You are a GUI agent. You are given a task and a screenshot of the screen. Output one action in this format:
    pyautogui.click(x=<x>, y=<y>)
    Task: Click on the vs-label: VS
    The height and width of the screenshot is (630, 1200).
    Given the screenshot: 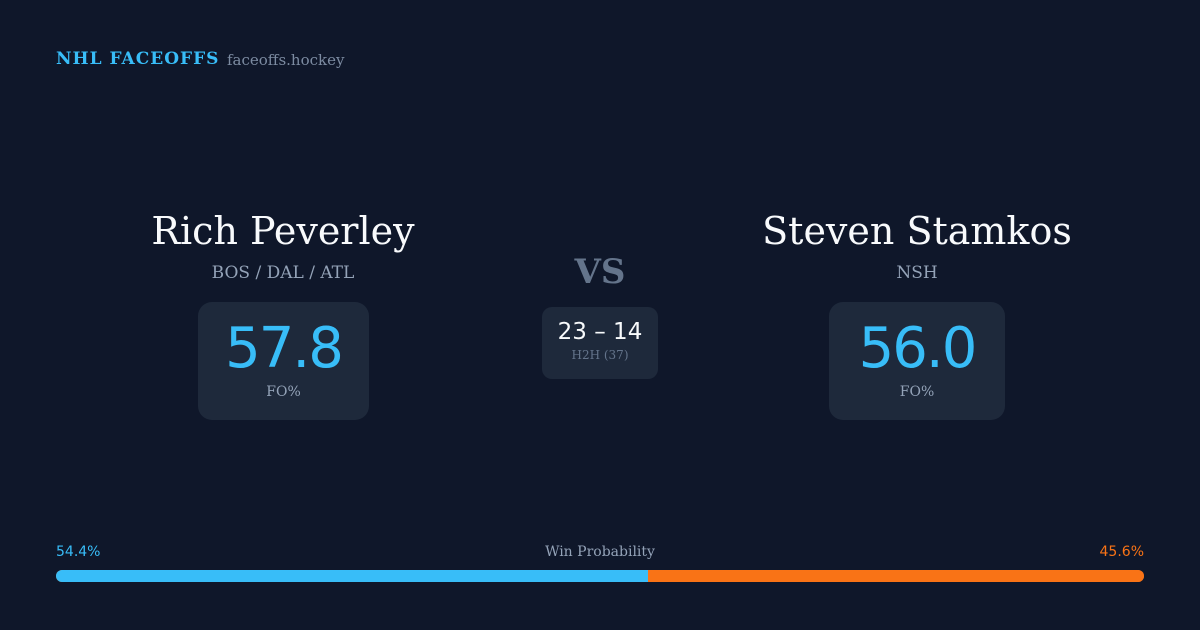 What is the action you would take?
    pyautogui.click(x=600, y=272)
    